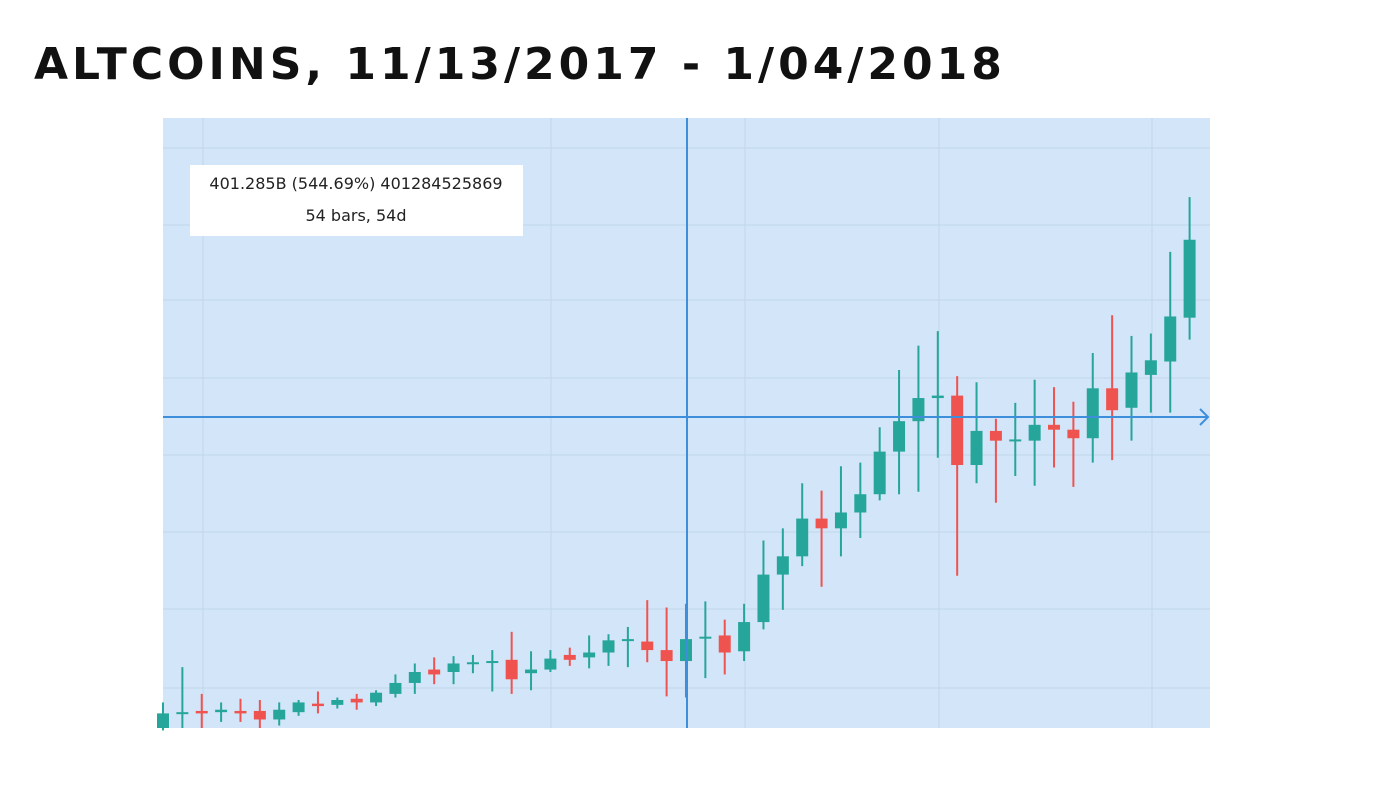  What do you see at coordinates (356, 200) in the screenshot?
I see `measure-tooltip` at bounding box center [356, 200].